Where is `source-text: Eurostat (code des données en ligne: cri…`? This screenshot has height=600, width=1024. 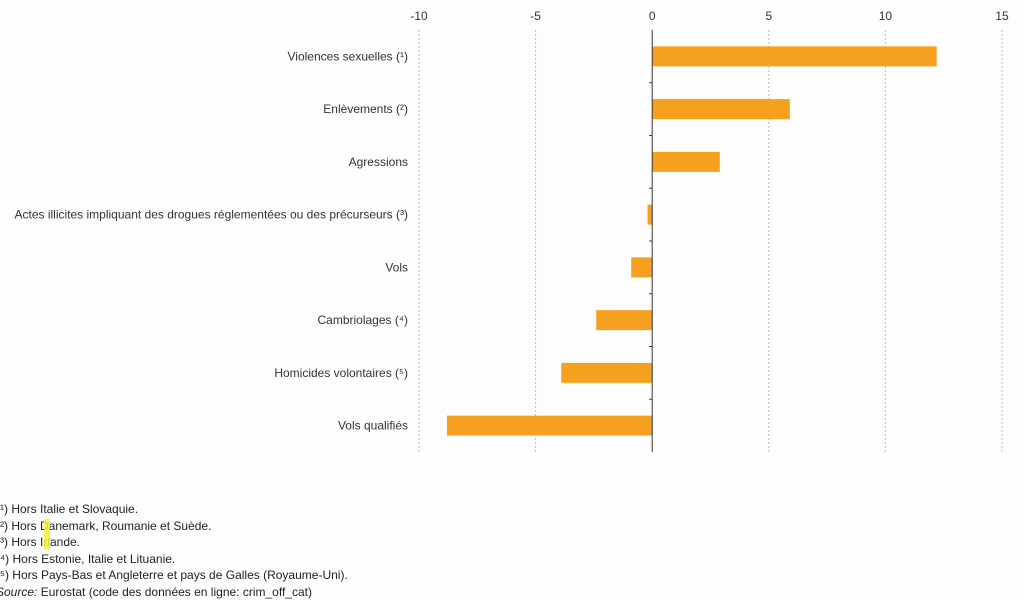
source-text: Eurostat (code des données en ligne: cri… is located at coordinates (174, 591).